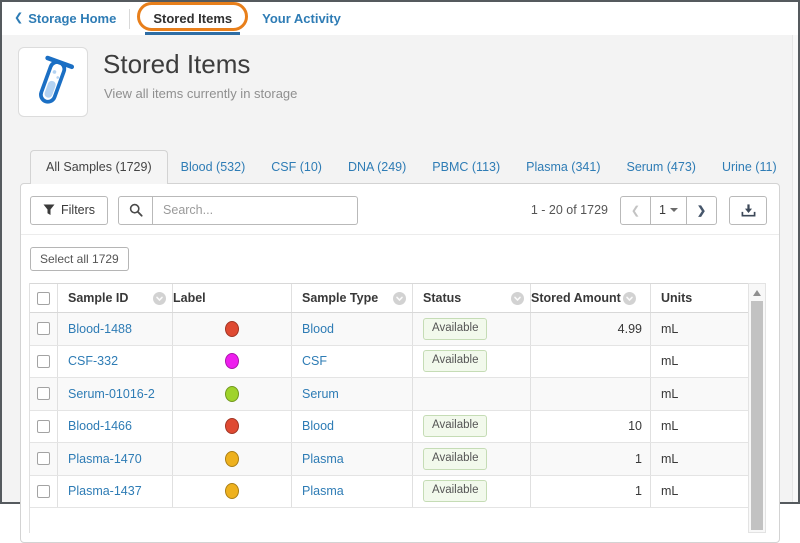  I want to click on sample-type-tab: All Samples (1729), so click(99, 167).